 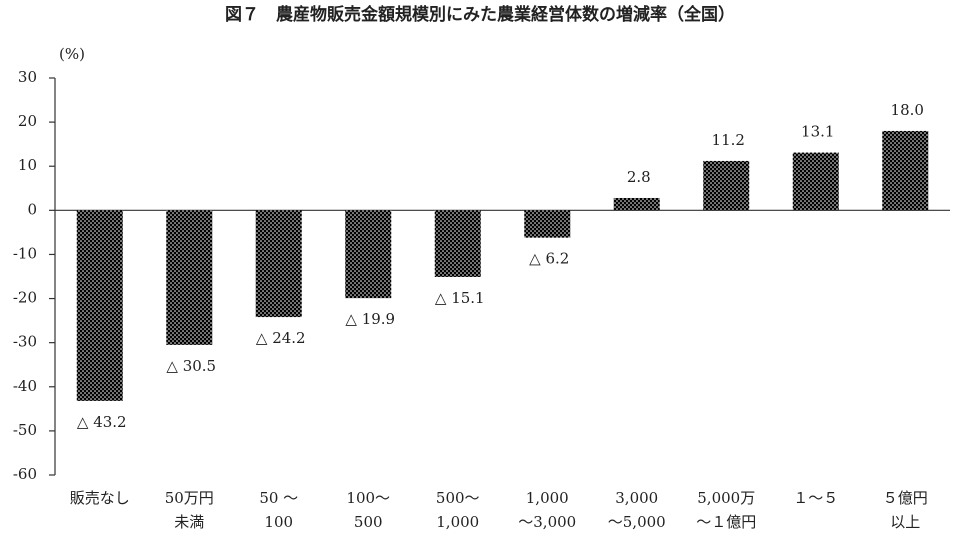 I want to click on value-label: △ 24.2, so click(x=281, y=338).